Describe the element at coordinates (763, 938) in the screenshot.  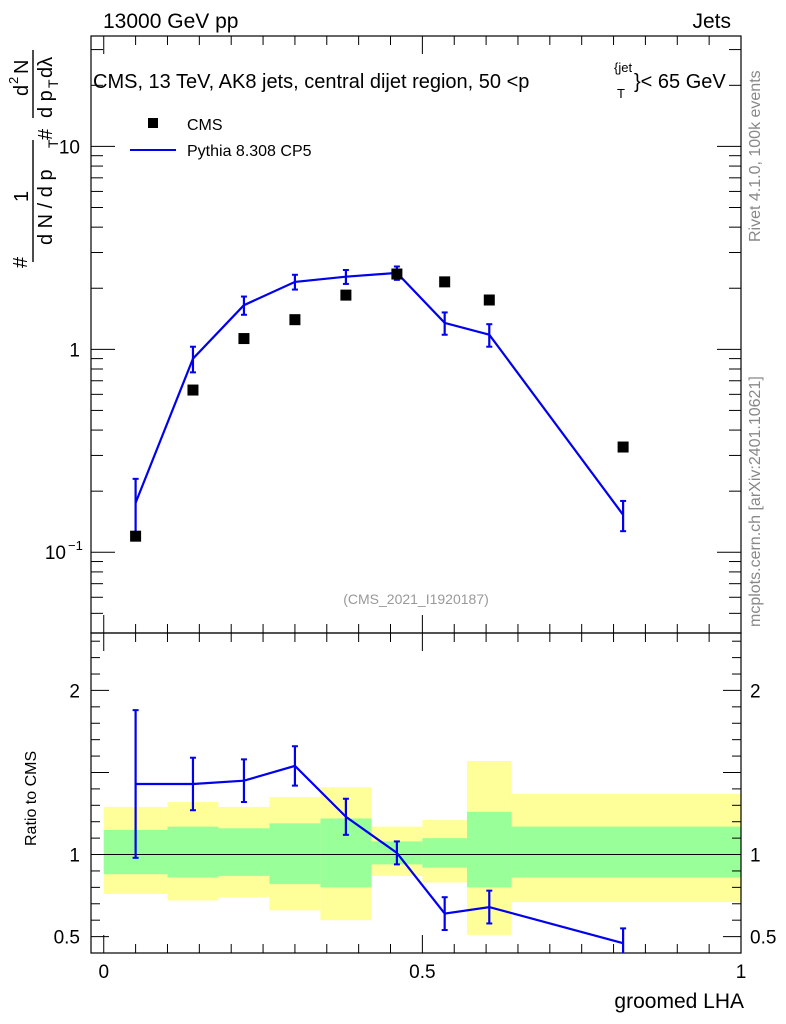
I see `ratio-y-tick-label-right: 0.5` at that location.